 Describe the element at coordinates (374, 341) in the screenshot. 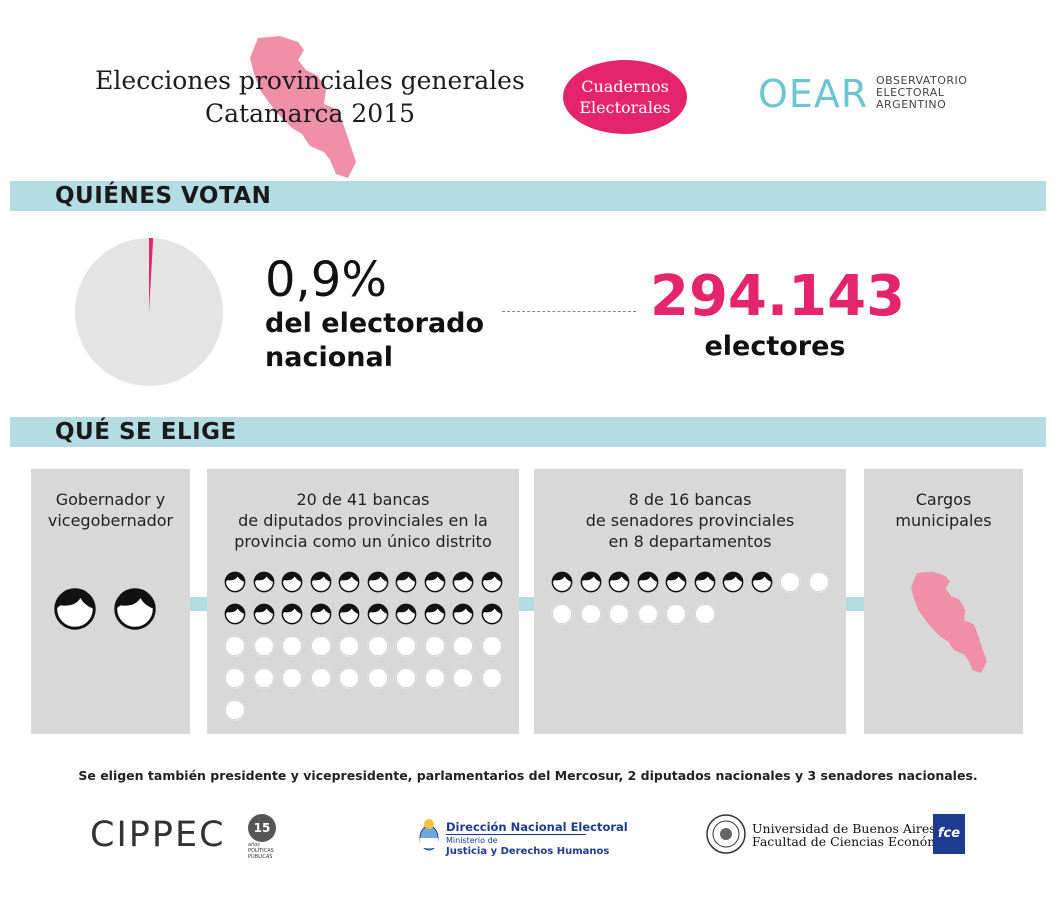

I see `percent-caption: del electorado nacional` at that location.